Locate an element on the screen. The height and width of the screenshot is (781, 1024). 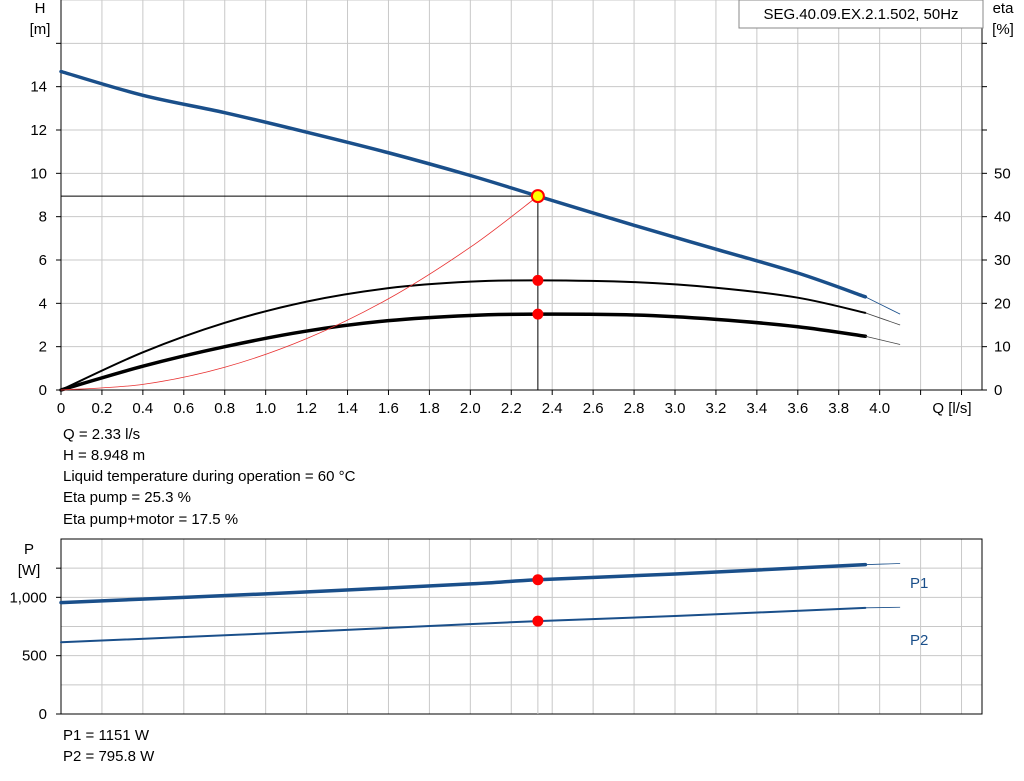
x-tick-label: 2.8 is located at coordinates (634, 408).